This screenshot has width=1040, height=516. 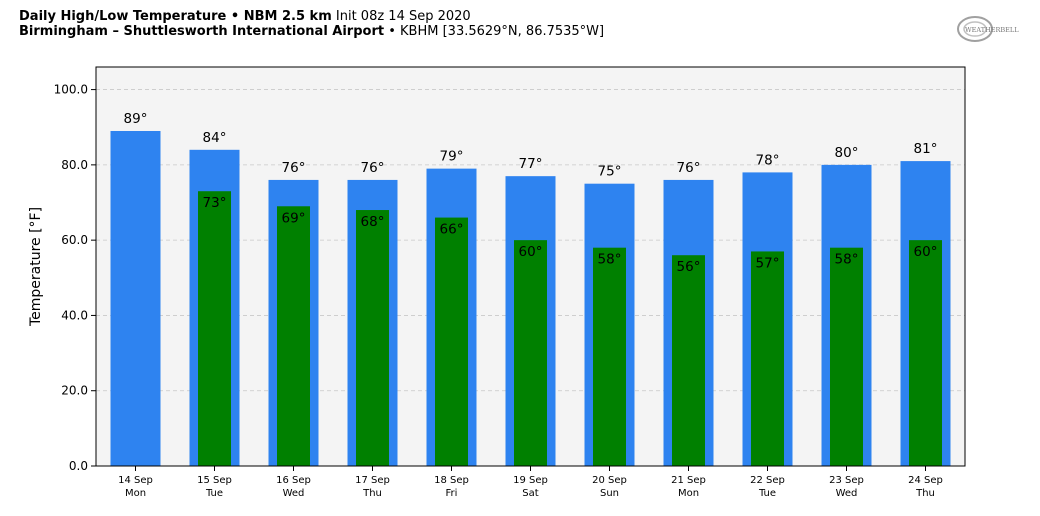 I want to click on high-temp-label: 77°, so click(x=531, y=164).